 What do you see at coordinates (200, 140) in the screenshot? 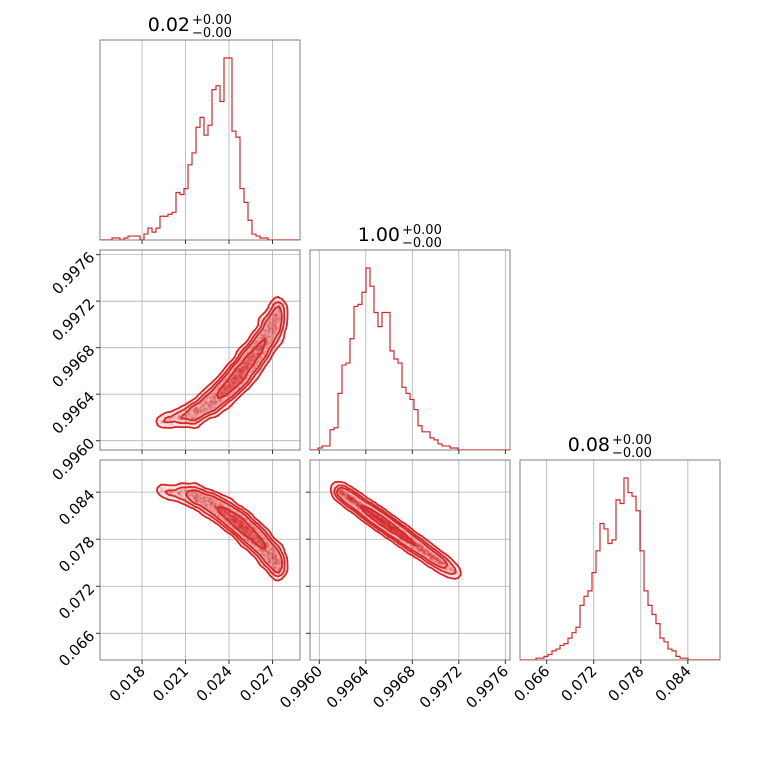
I see `axes-frame` at bounding box center [200, 140].